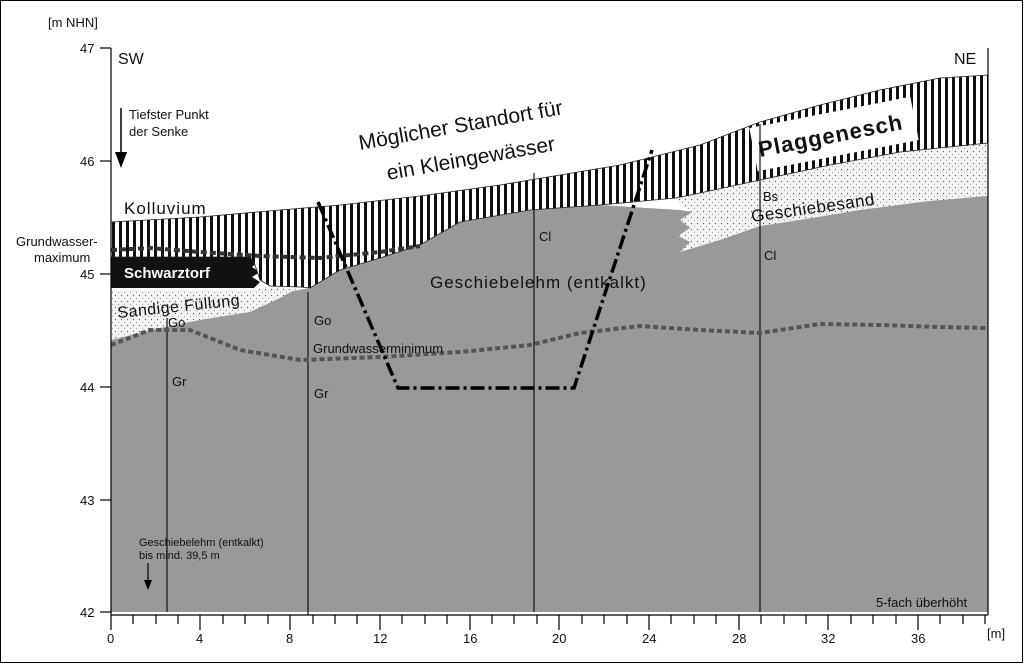 The image size is (1024, 664). Describe the element at coordinates (470, 638) in the screenshot. I see `x-tick-label: 16` at that location.